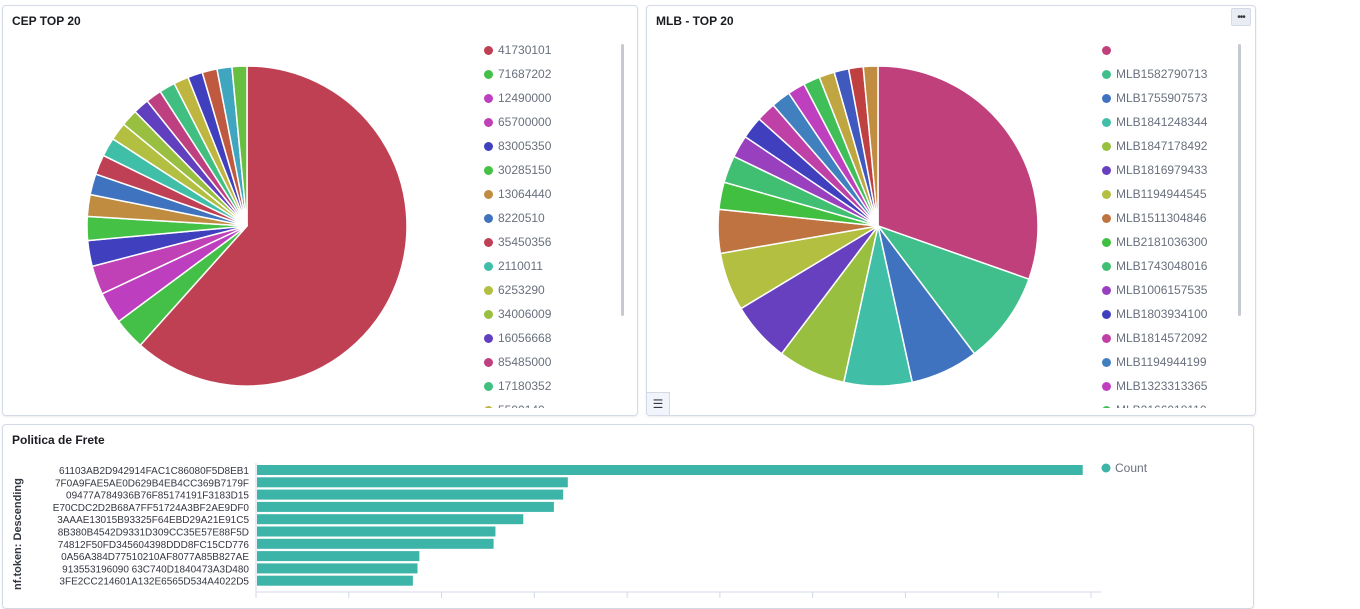 This screenshot has height=609, width=1360. What do you see at coordinates (525, 242) in the screenshot?
I see `legend-label: 35450356` at bounding box center [525, 242].